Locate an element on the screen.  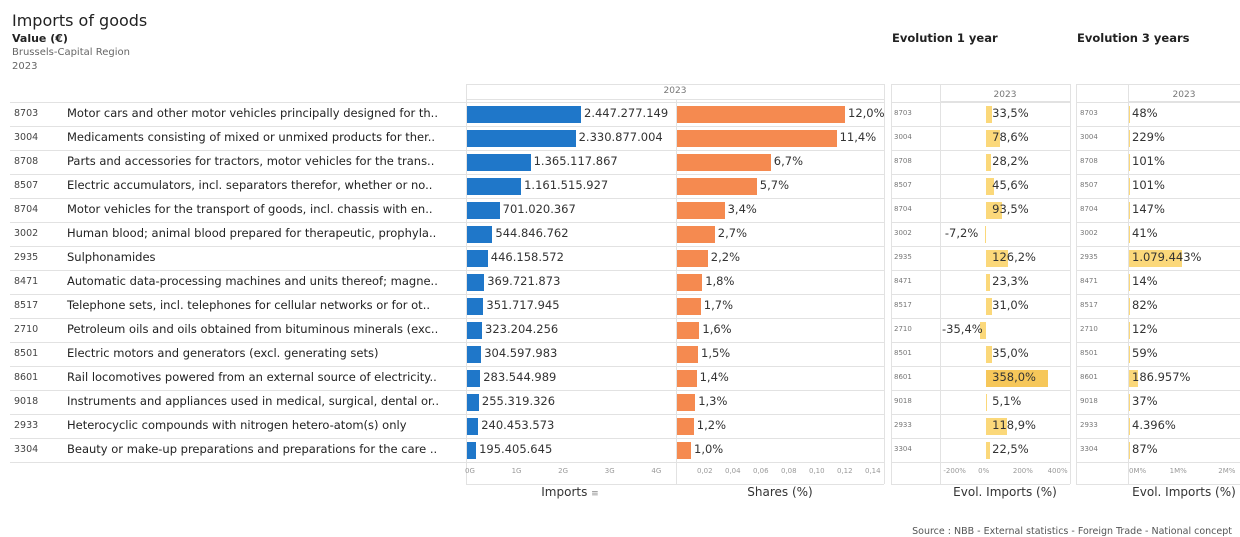
shares-axis-tick: 0,14 is located at coordinates (873, 471).